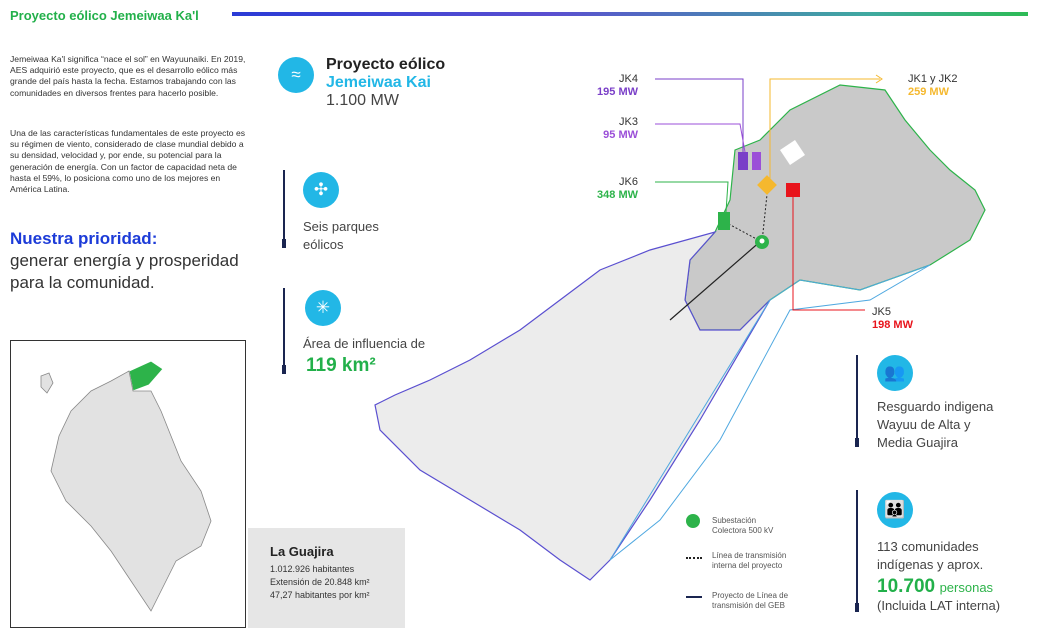  I want to click on park-jk3: JK3 95 MW, so click(620, 128).